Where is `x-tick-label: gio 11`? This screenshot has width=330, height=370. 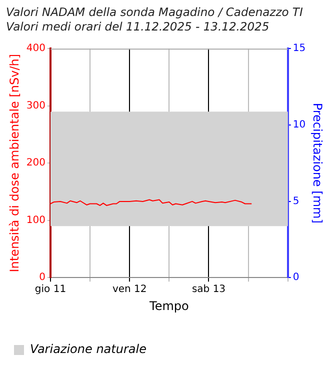 x-tick-label: gio 11 is located at coordinates (50, 290).